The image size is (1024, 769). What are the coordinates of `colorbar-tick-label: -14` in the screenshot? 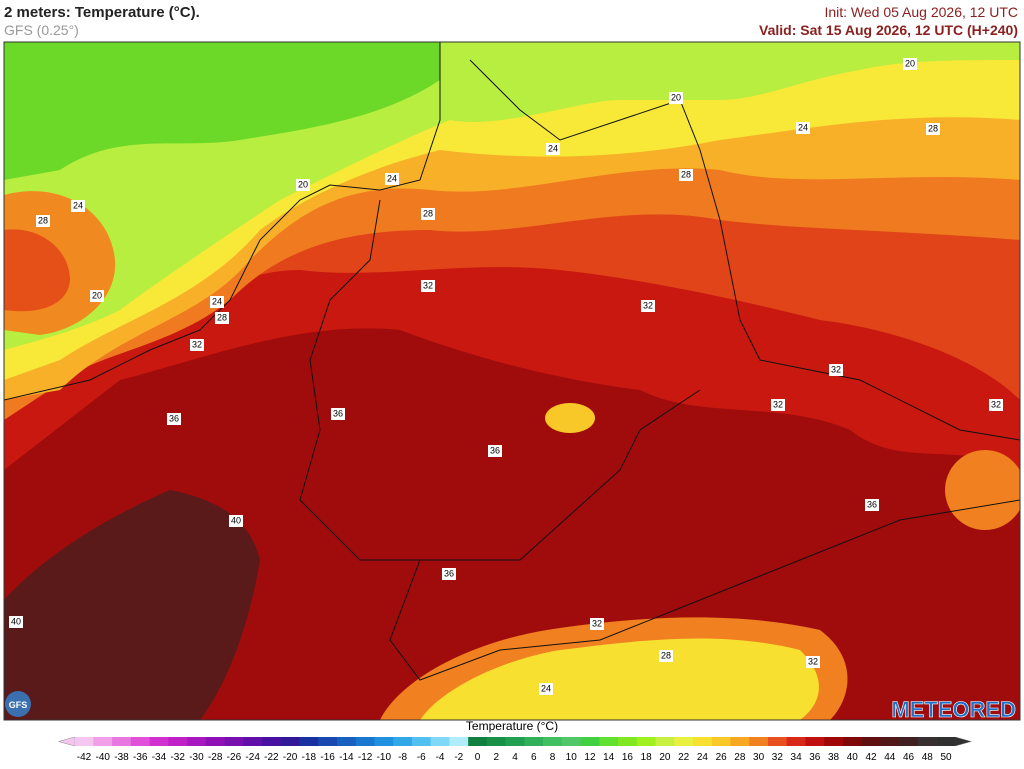 It's located at (346, 757).